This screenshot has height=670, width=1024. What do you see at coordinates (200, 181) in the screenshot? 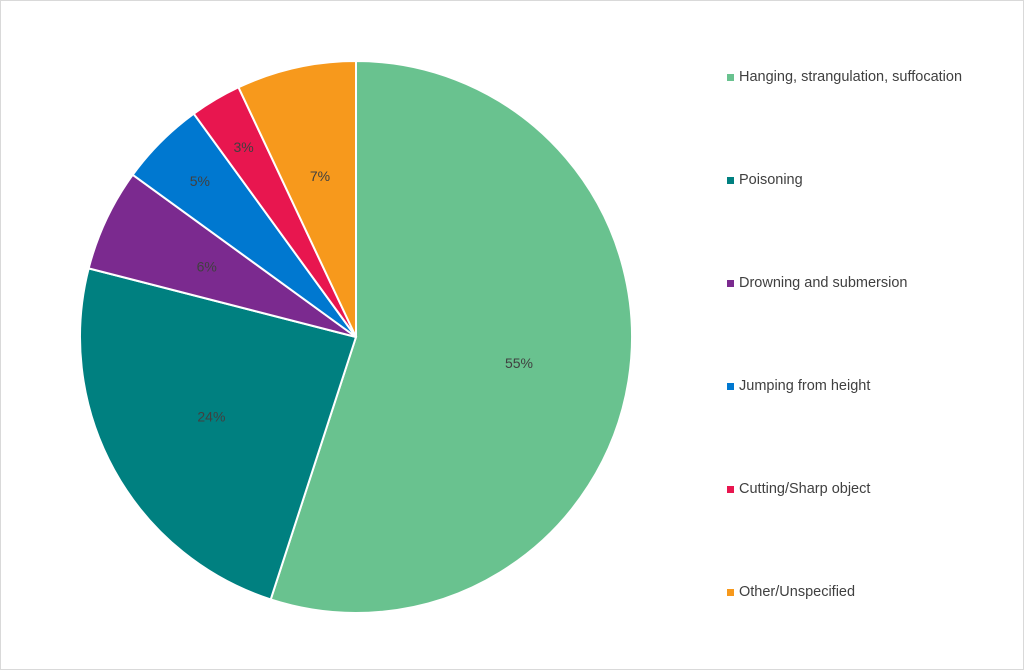
I see `data-label-jumping: 5%` at bounding box center [200, 181].